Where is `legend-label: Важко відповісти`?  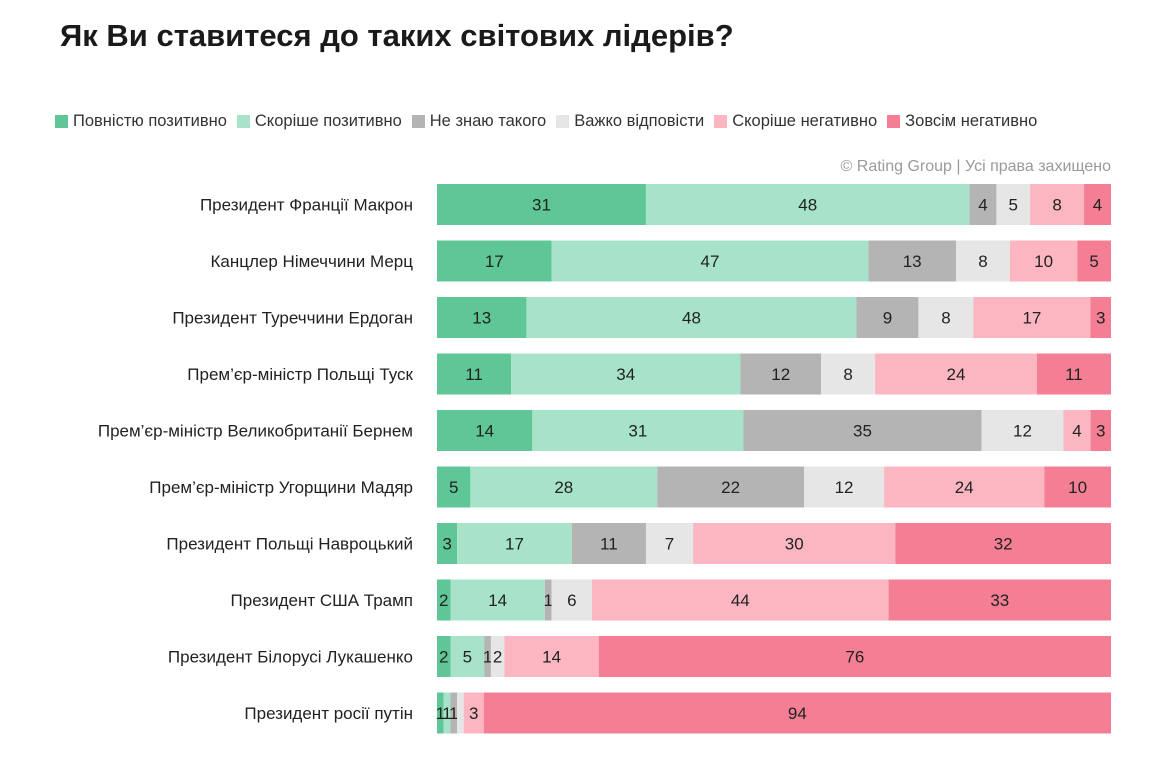 legend-label: Важко відповісти is located at coordinates (639, 121).